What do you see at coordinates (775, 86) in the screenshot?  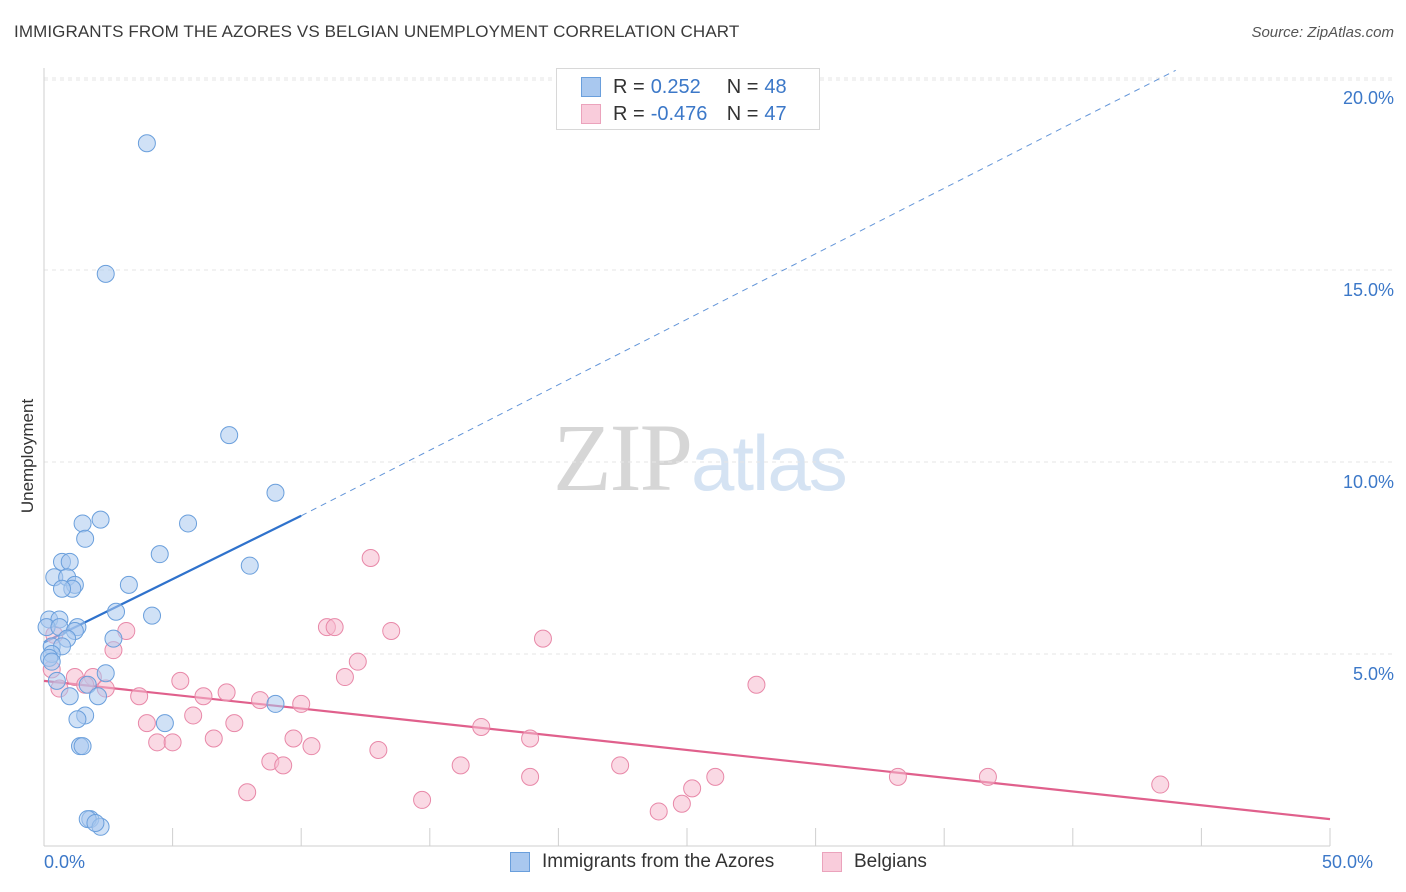 I see `legend-n-value: 48` at bounding box center [775, 86].